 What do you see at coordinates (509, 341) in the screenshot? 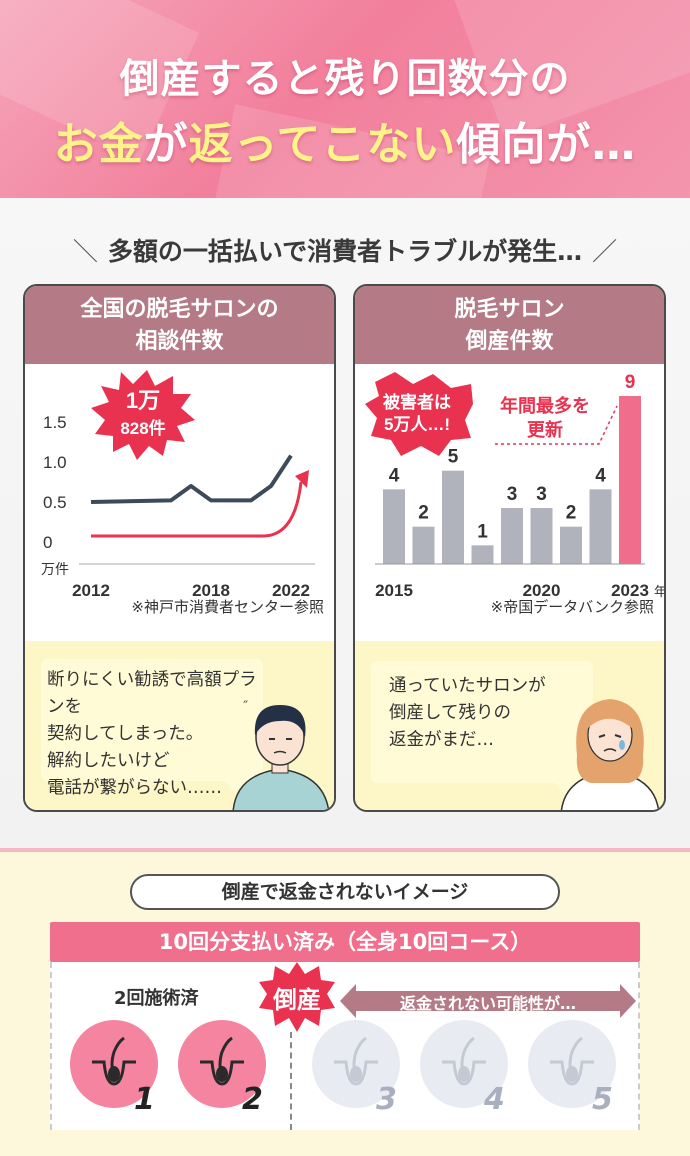
I see `card-title-line2: 倒産件数` at bounding box center [509, 341].